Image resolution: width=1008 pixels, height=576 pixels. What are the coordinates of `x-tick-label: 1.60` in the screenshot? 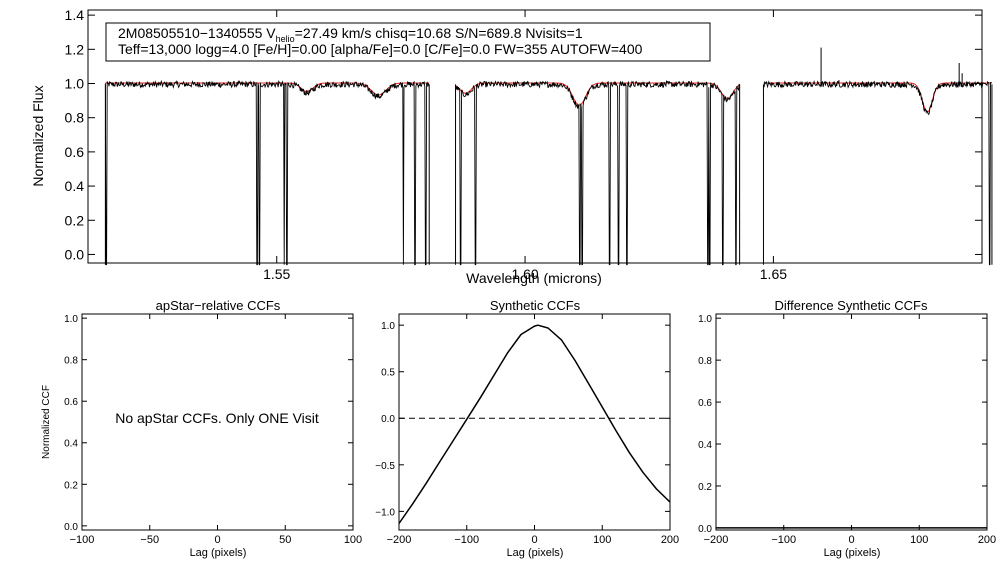 It's located at (524, 274).